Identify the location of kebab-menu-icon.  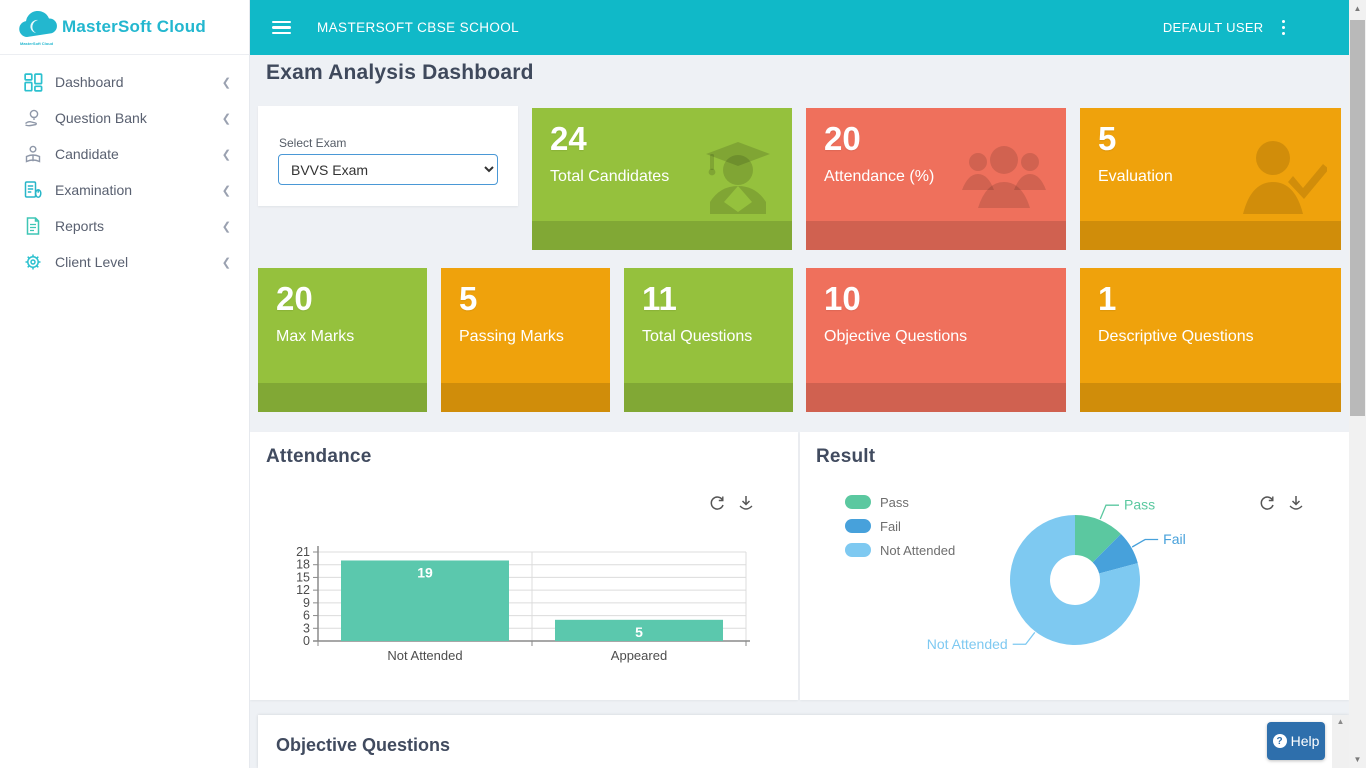
(1284, 28).